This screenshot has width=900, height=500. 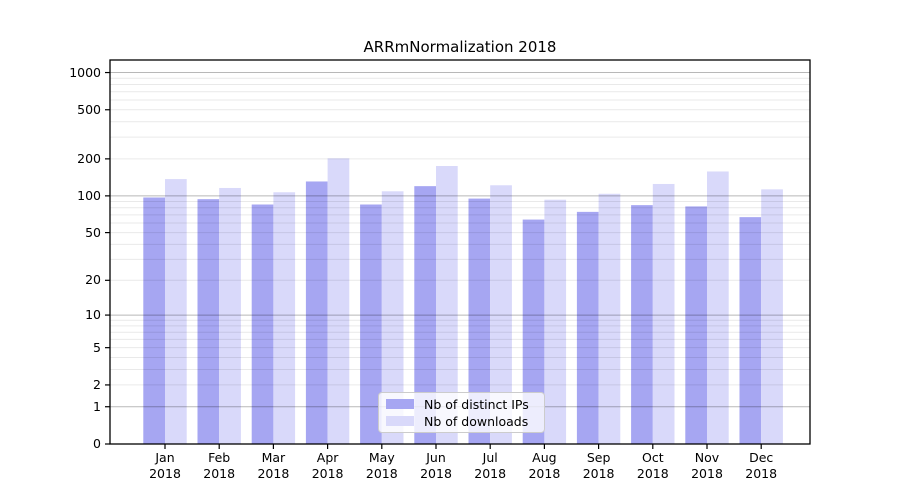 What do you see at coordinates (89, 195) in the screenshot?
I see `y-tick-label: 100` at bounding box center [89, 195].